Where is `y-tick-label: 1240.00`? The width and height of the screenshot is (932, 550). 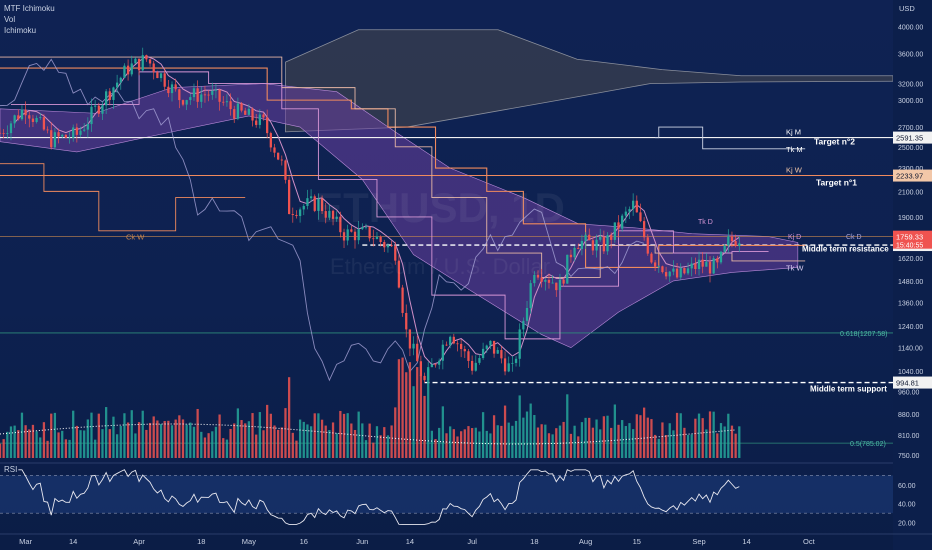
y-tick-label: 1240.00 is located at coordinates (910, 327).